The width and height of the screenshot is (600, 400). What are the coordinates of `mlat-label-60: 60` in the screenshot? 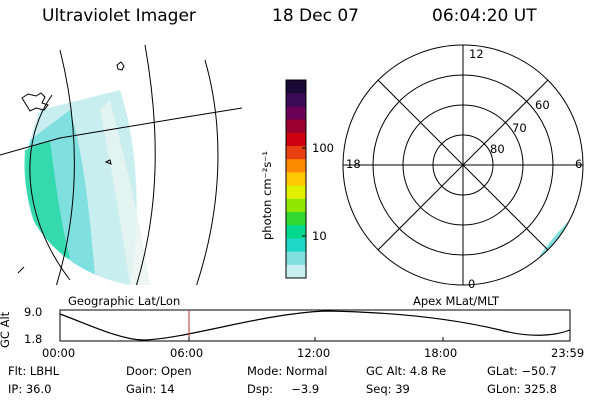 It's located at (542, 105).